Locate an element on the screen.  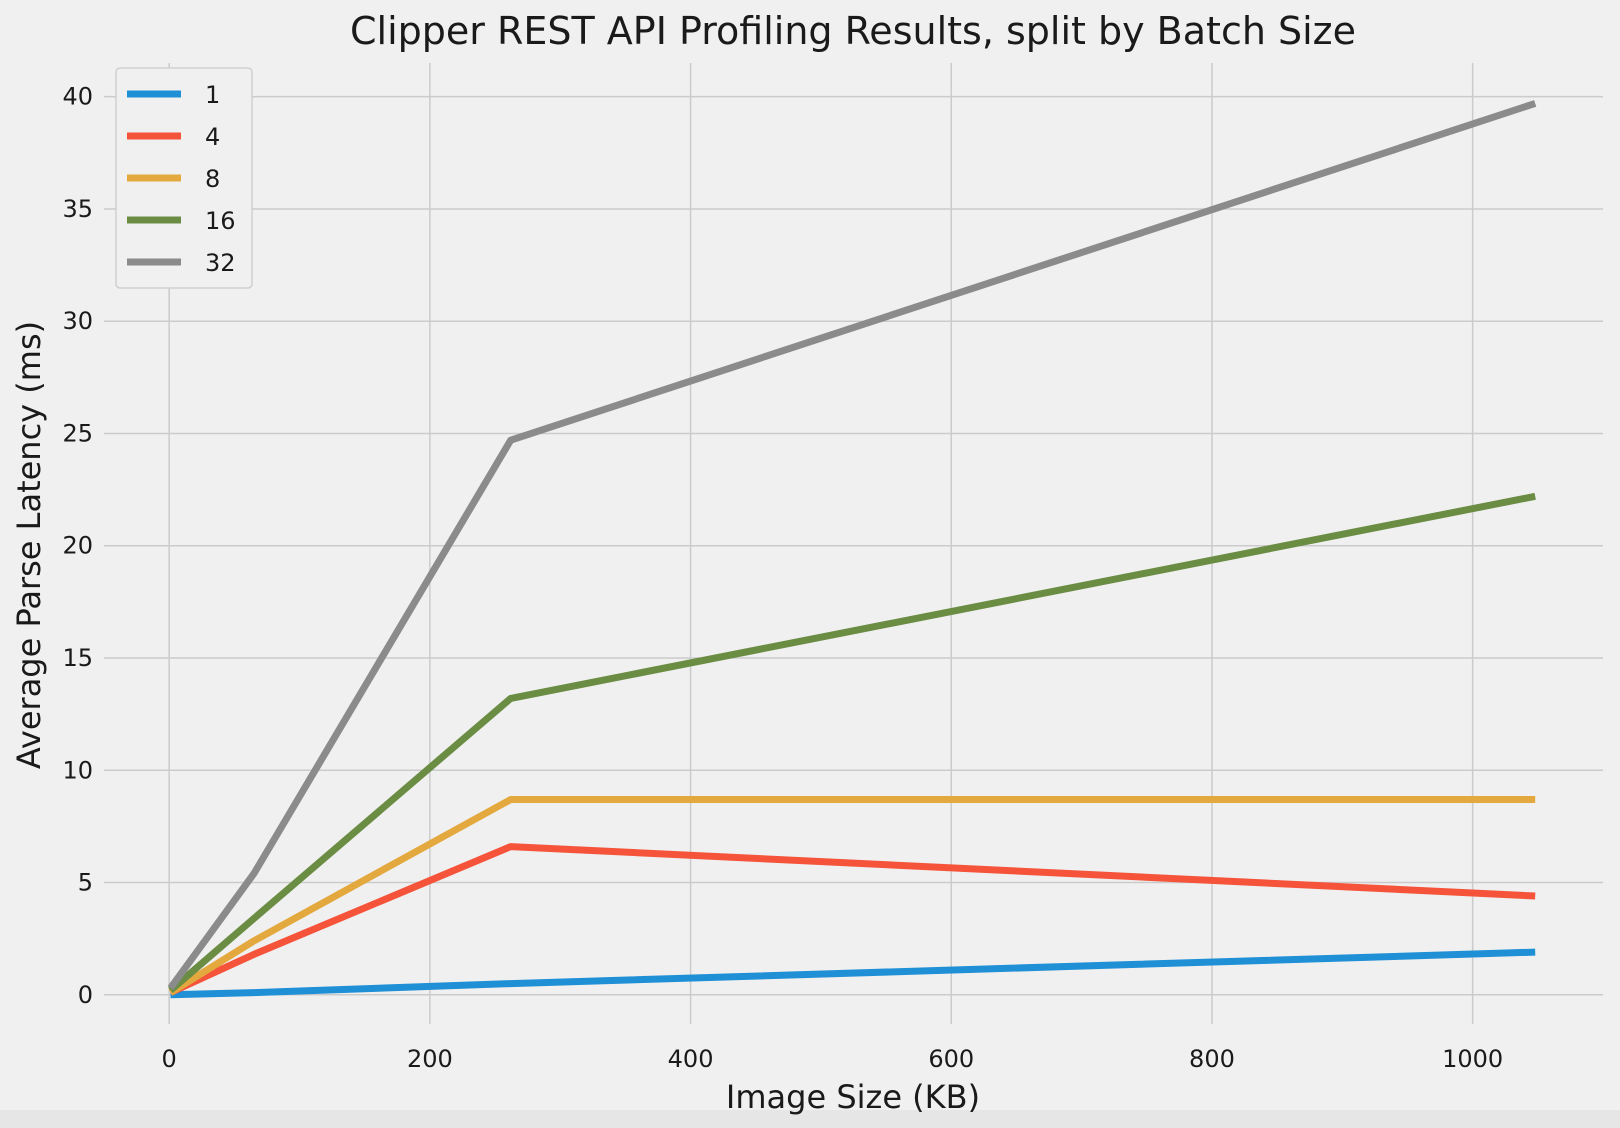
legend: 1 4 8 16 32 is located at coordinates (184, 178).